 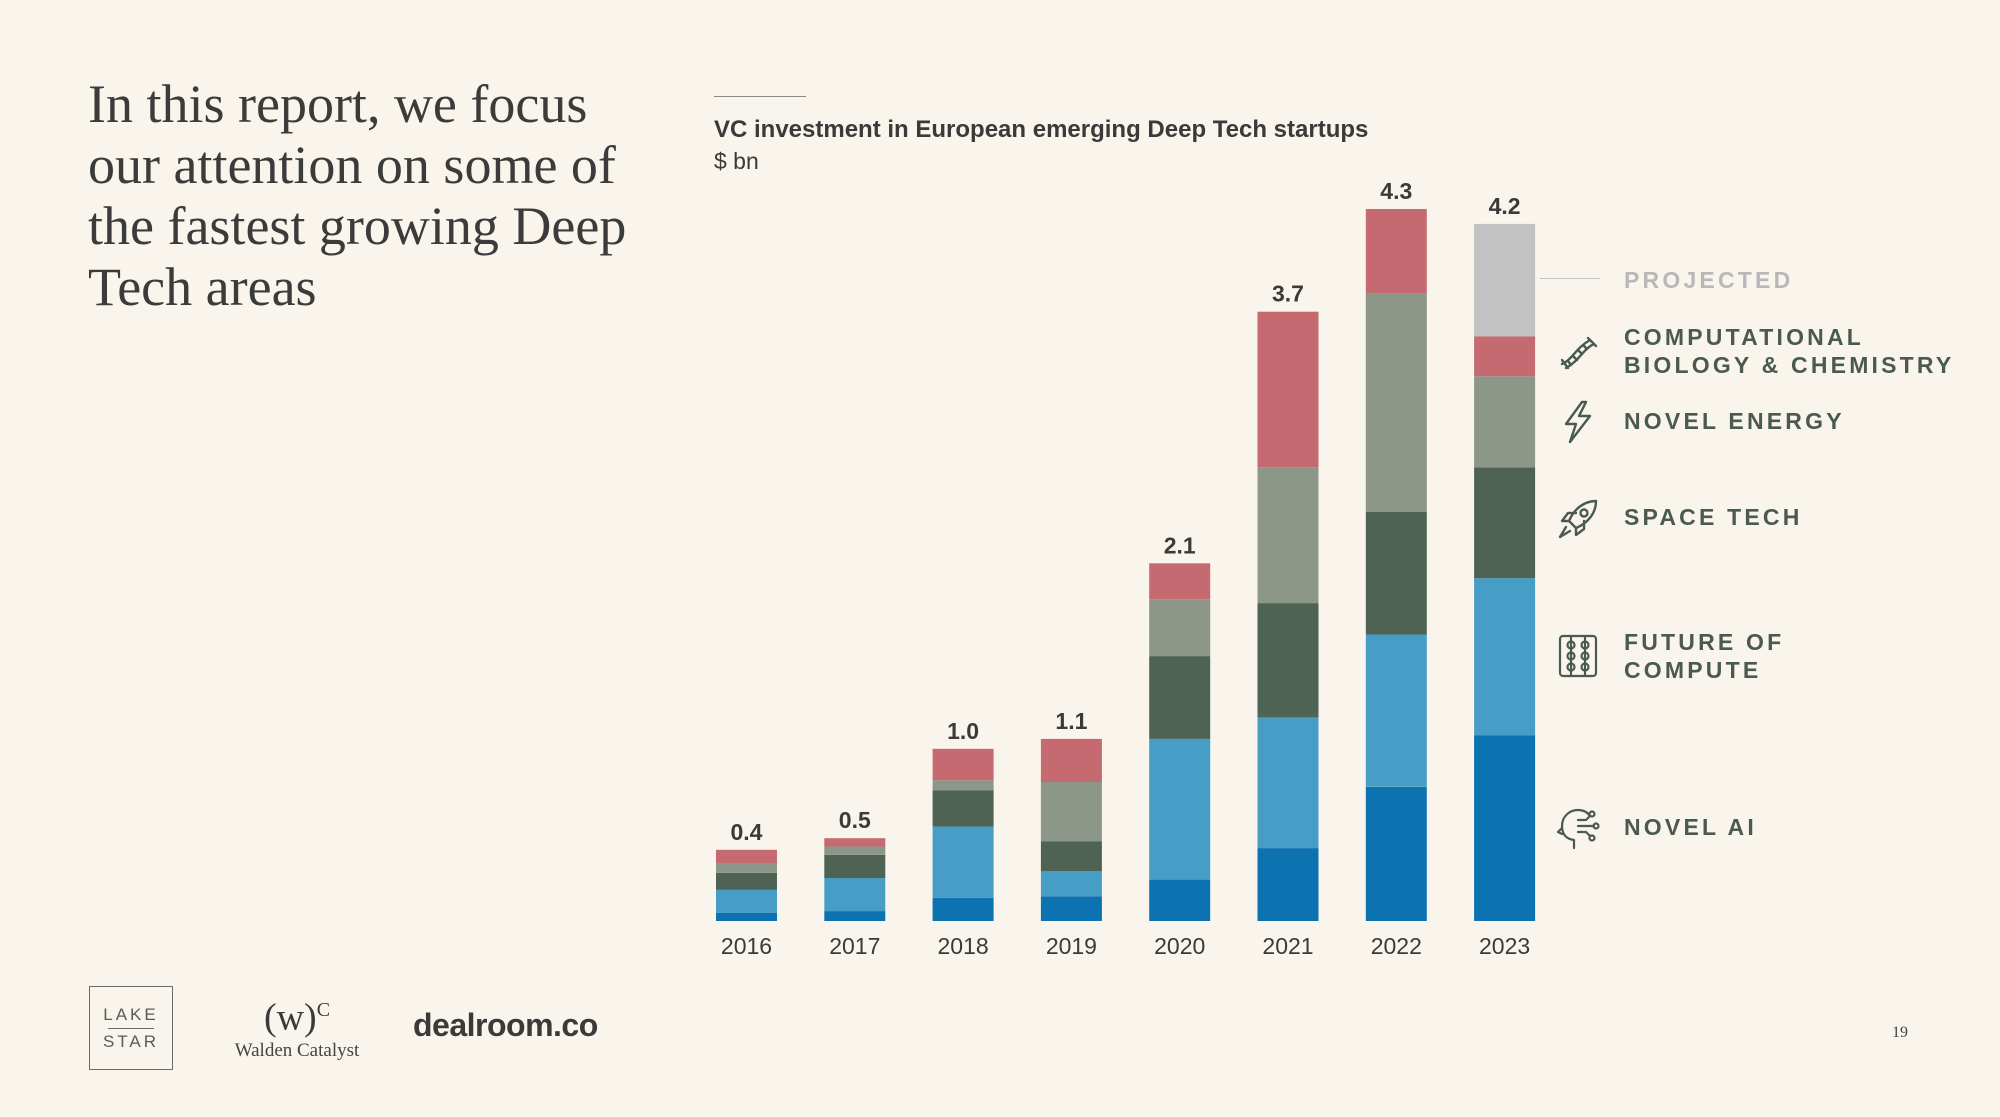 I want to click on total-label-2020: 2.1, so click(x=1180, y=545).